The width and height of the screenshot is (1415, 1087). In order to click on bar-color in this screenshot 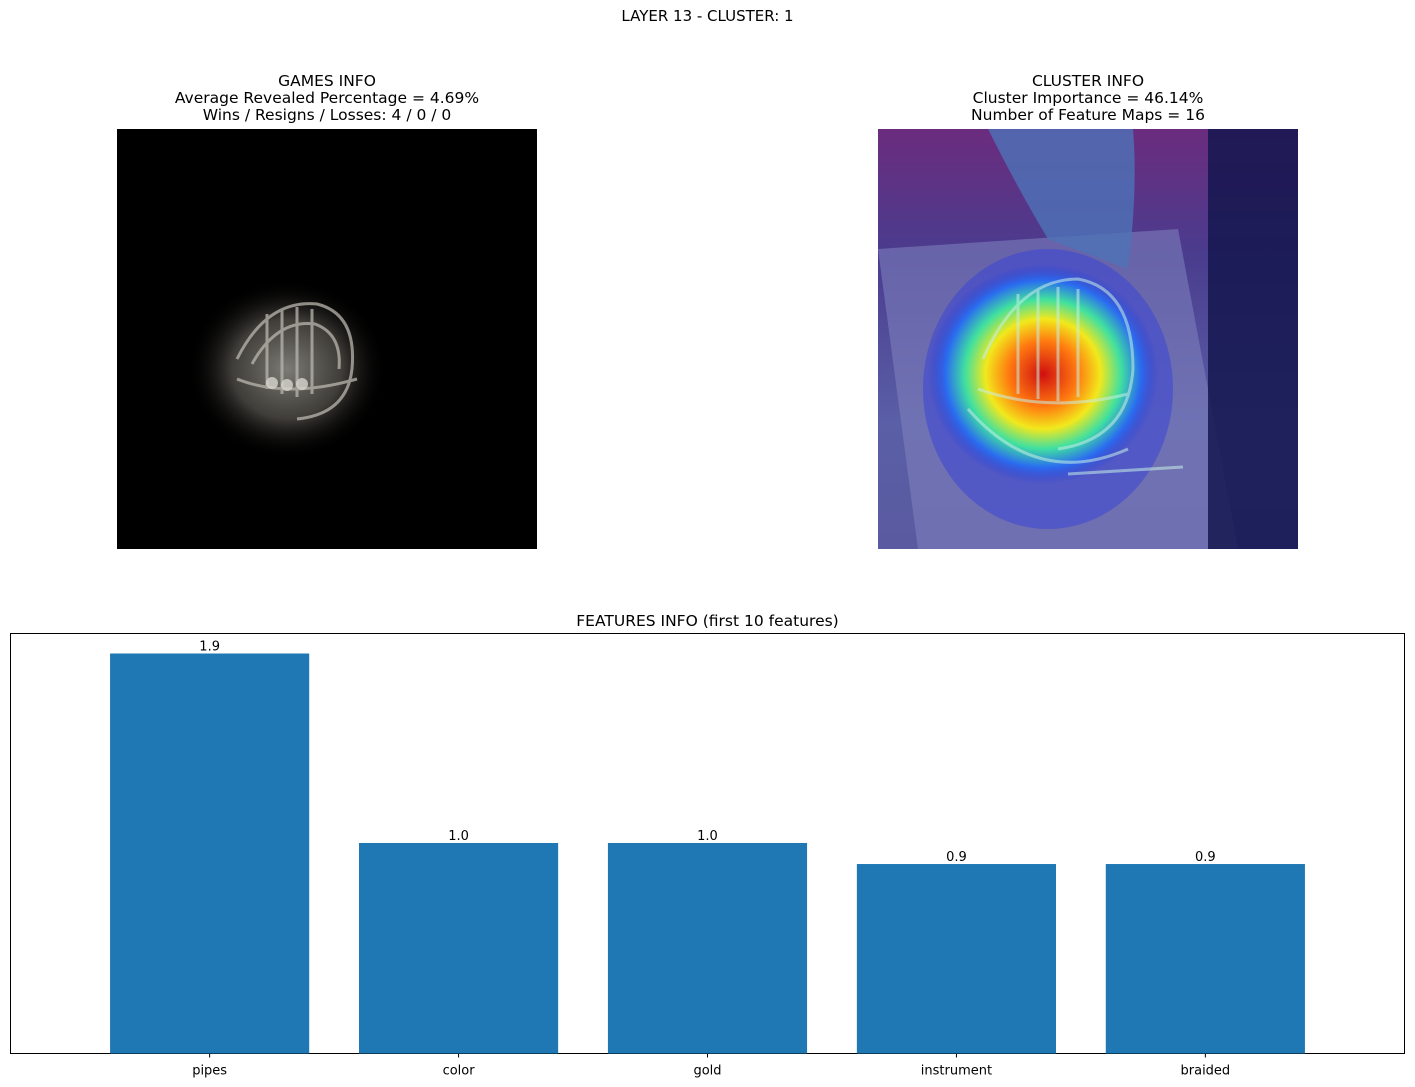, I will do `click(459, 948)`.